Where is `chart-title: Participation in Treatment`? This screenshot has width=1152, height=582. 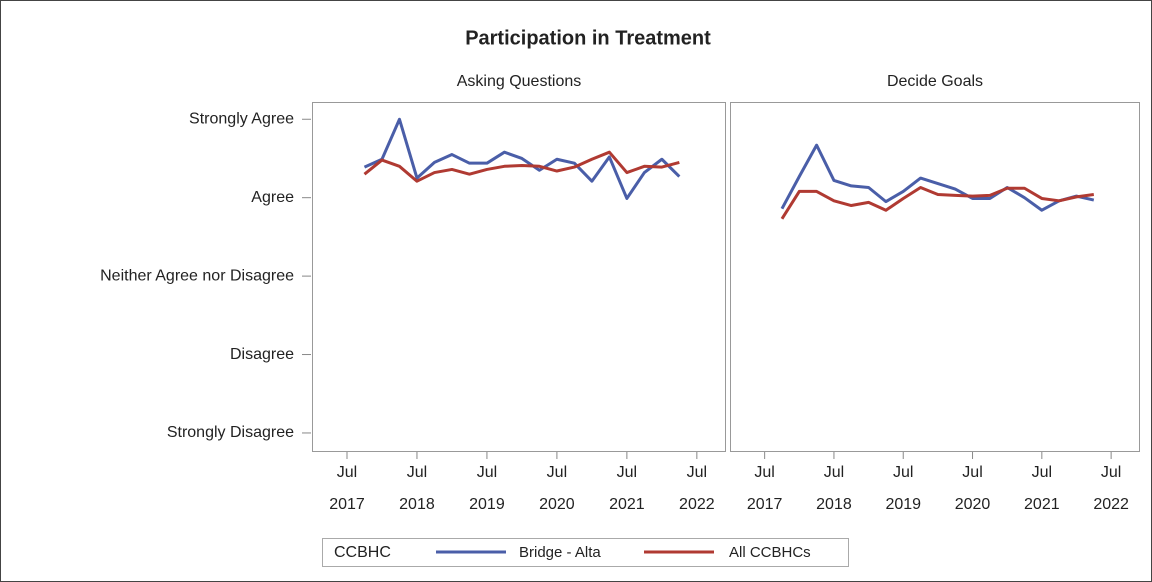 chart-title: Participation in Treatment is located at coordinates (588, 38).